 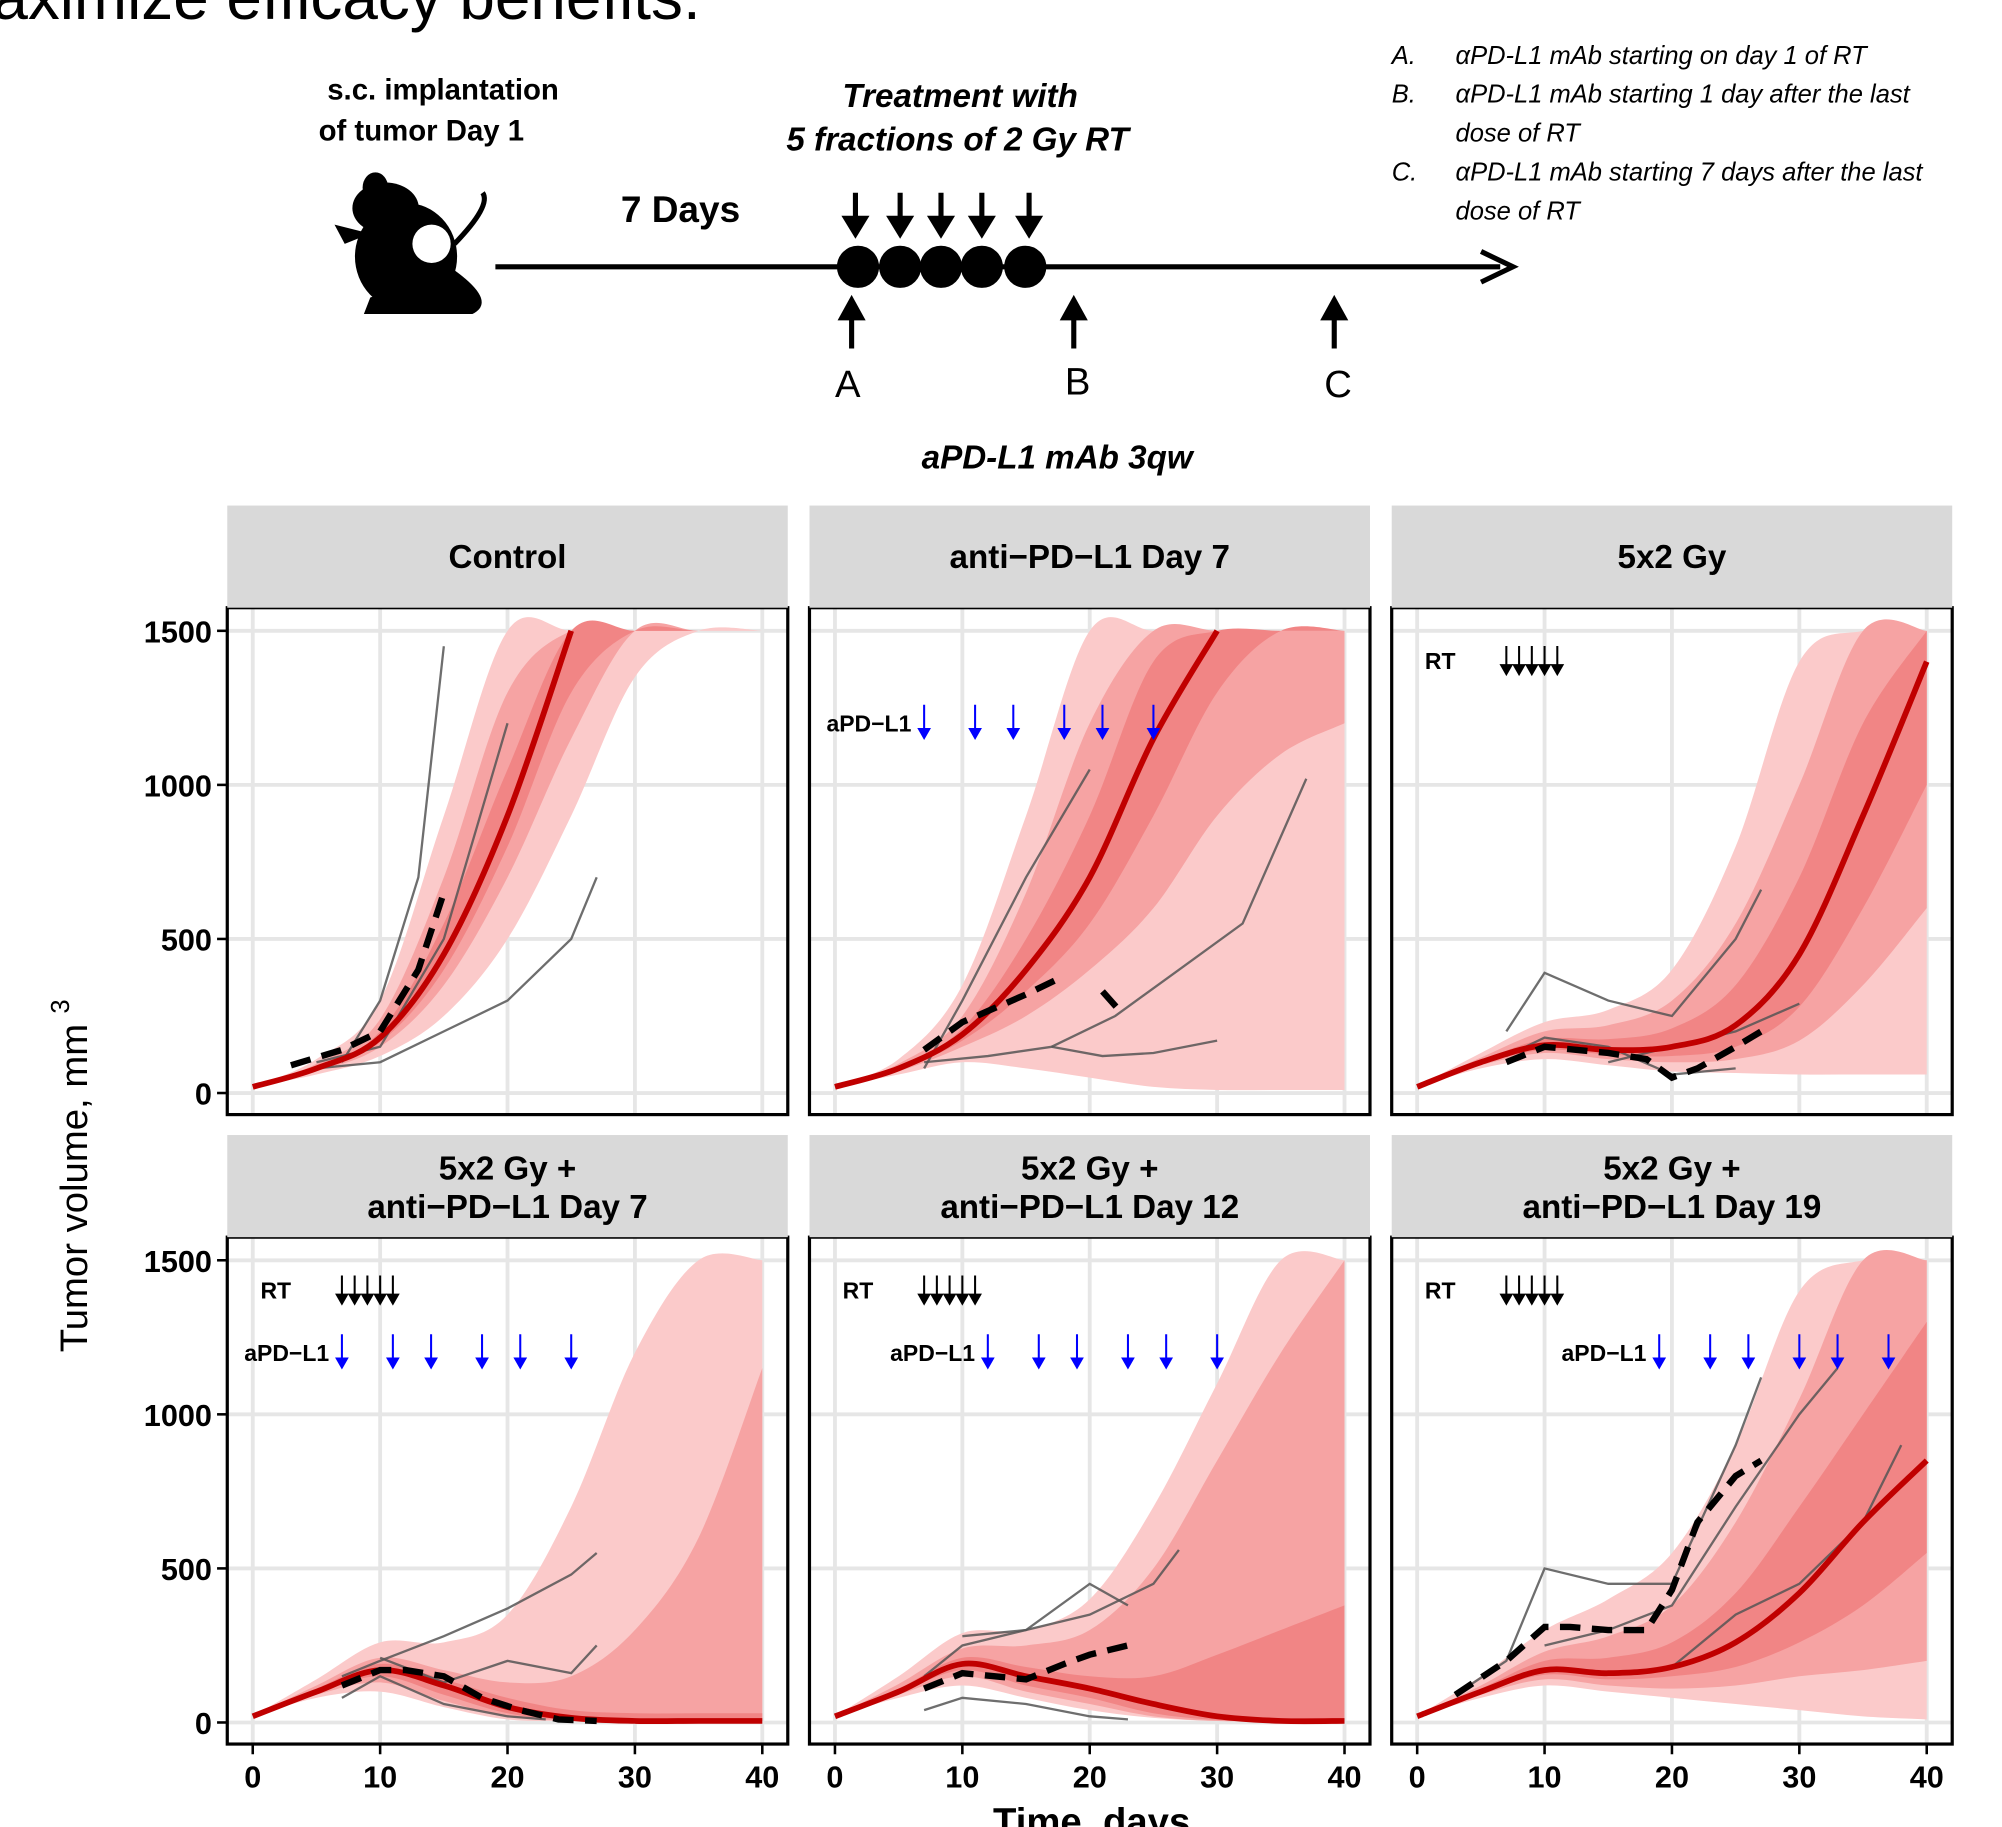 What do you see at coordinates (1058, 458) in the screenshot?
I see `regimen-label: aPD-L1 mAb 3qw` at bounding box center [1058, 458].